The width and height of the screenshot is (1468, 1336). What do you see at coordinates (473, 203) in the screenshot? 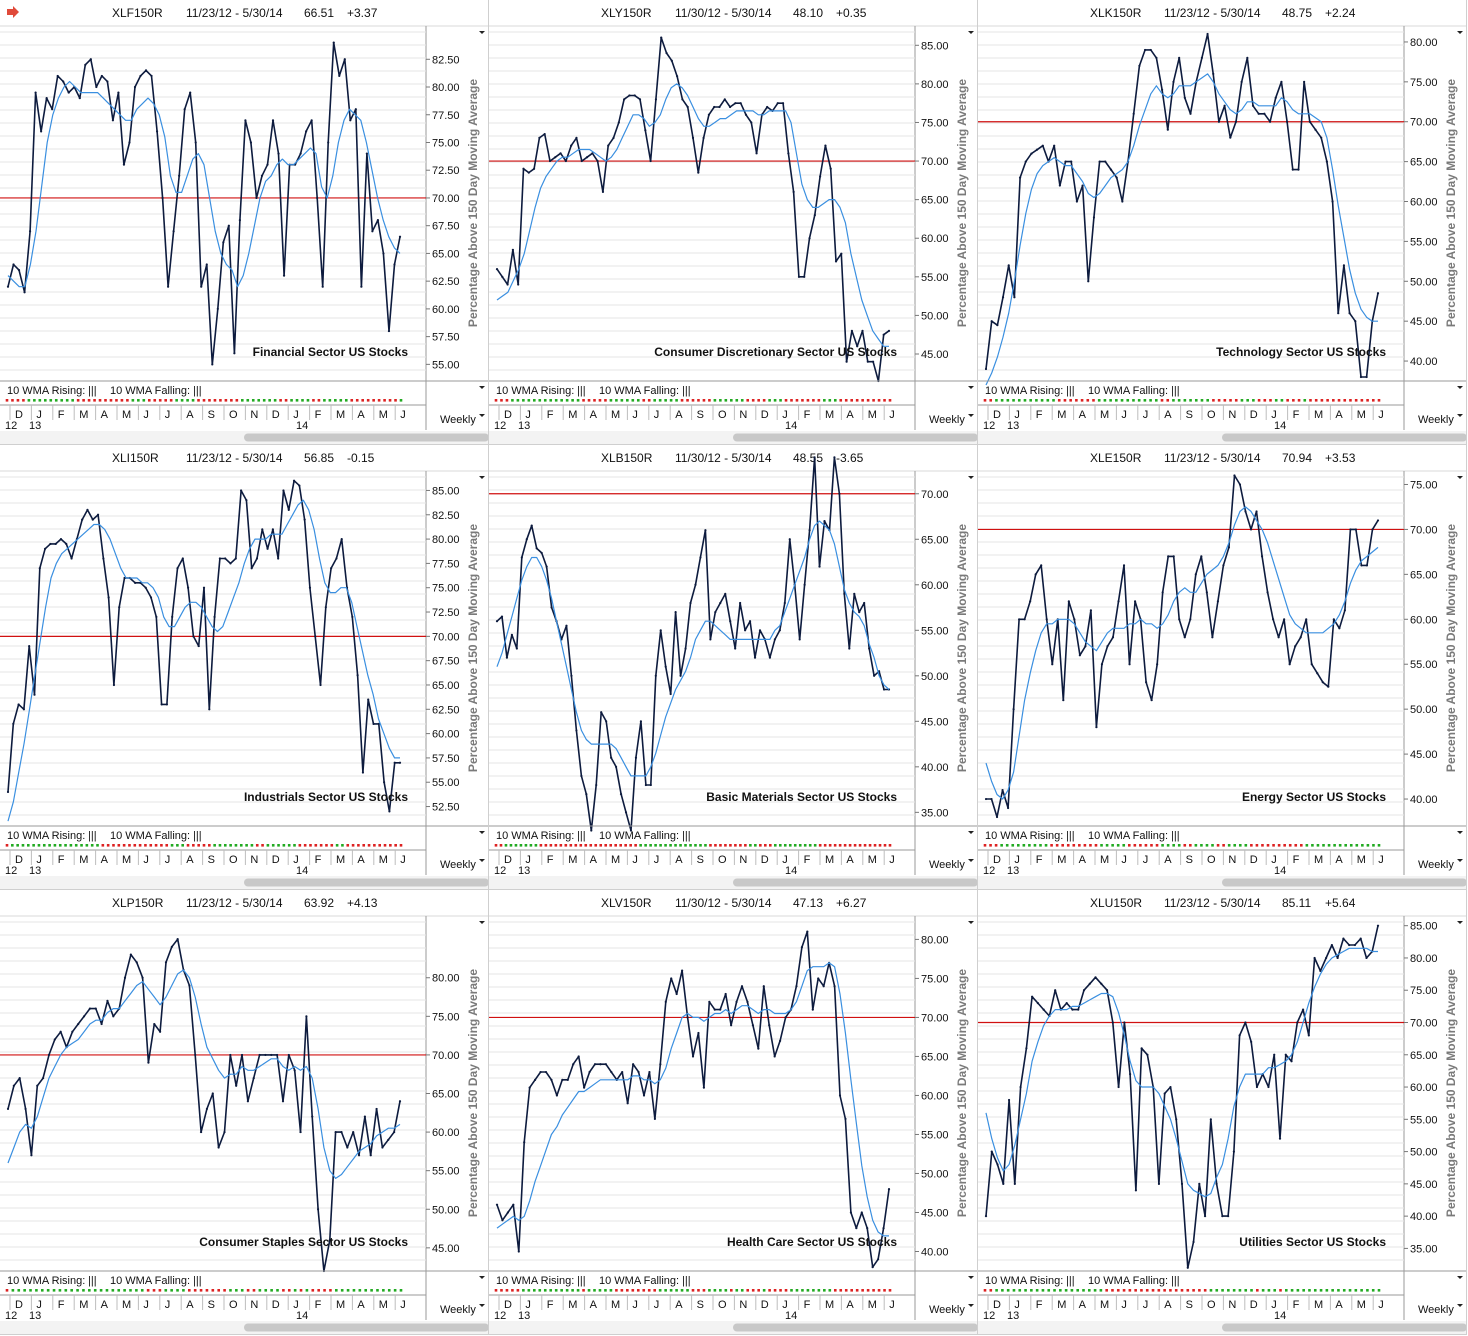
I see `y-axis-label: Percentage Above 150 Day Moving Average` at bounding box center [473, 203].